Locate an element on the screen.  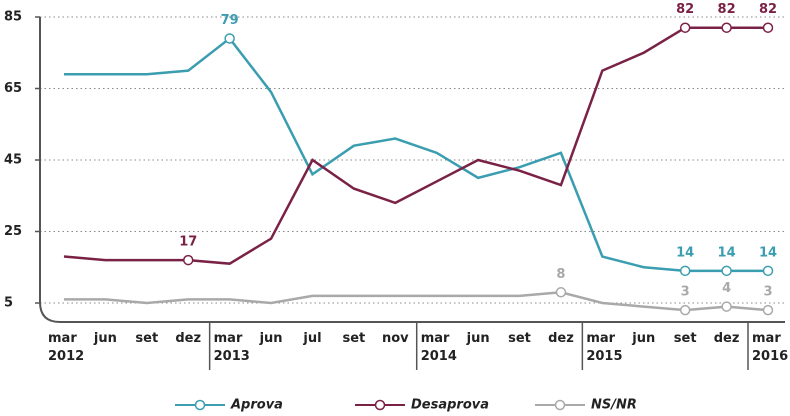
x-tick-label: nov is located at coordinates (395, 338).